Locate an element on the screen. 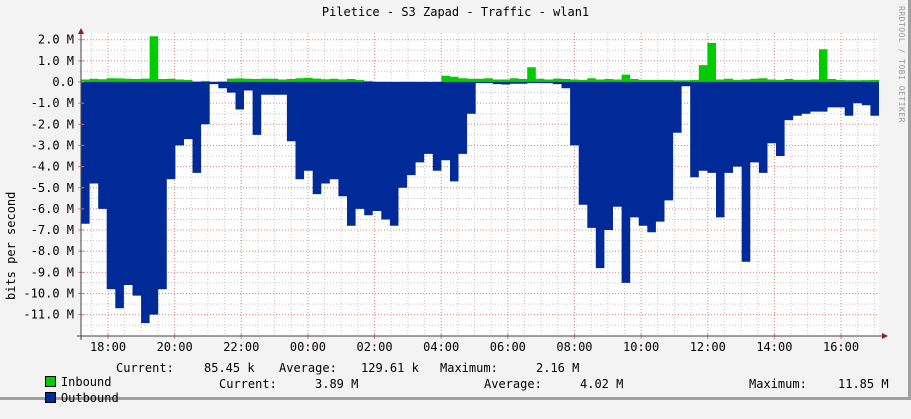 The width and height of the screenshot is (911, 419). legend-outbound-label: Outbound is located at coordinates (89, 398).